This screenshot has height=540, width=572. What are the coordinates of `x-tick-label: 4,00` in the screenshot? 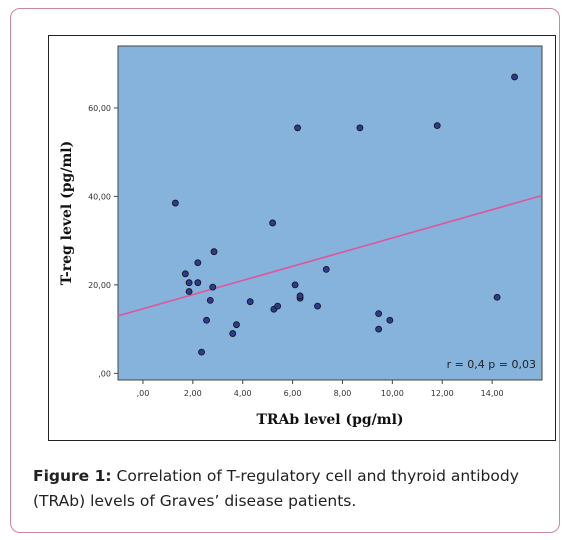 It's located at (243, 393).